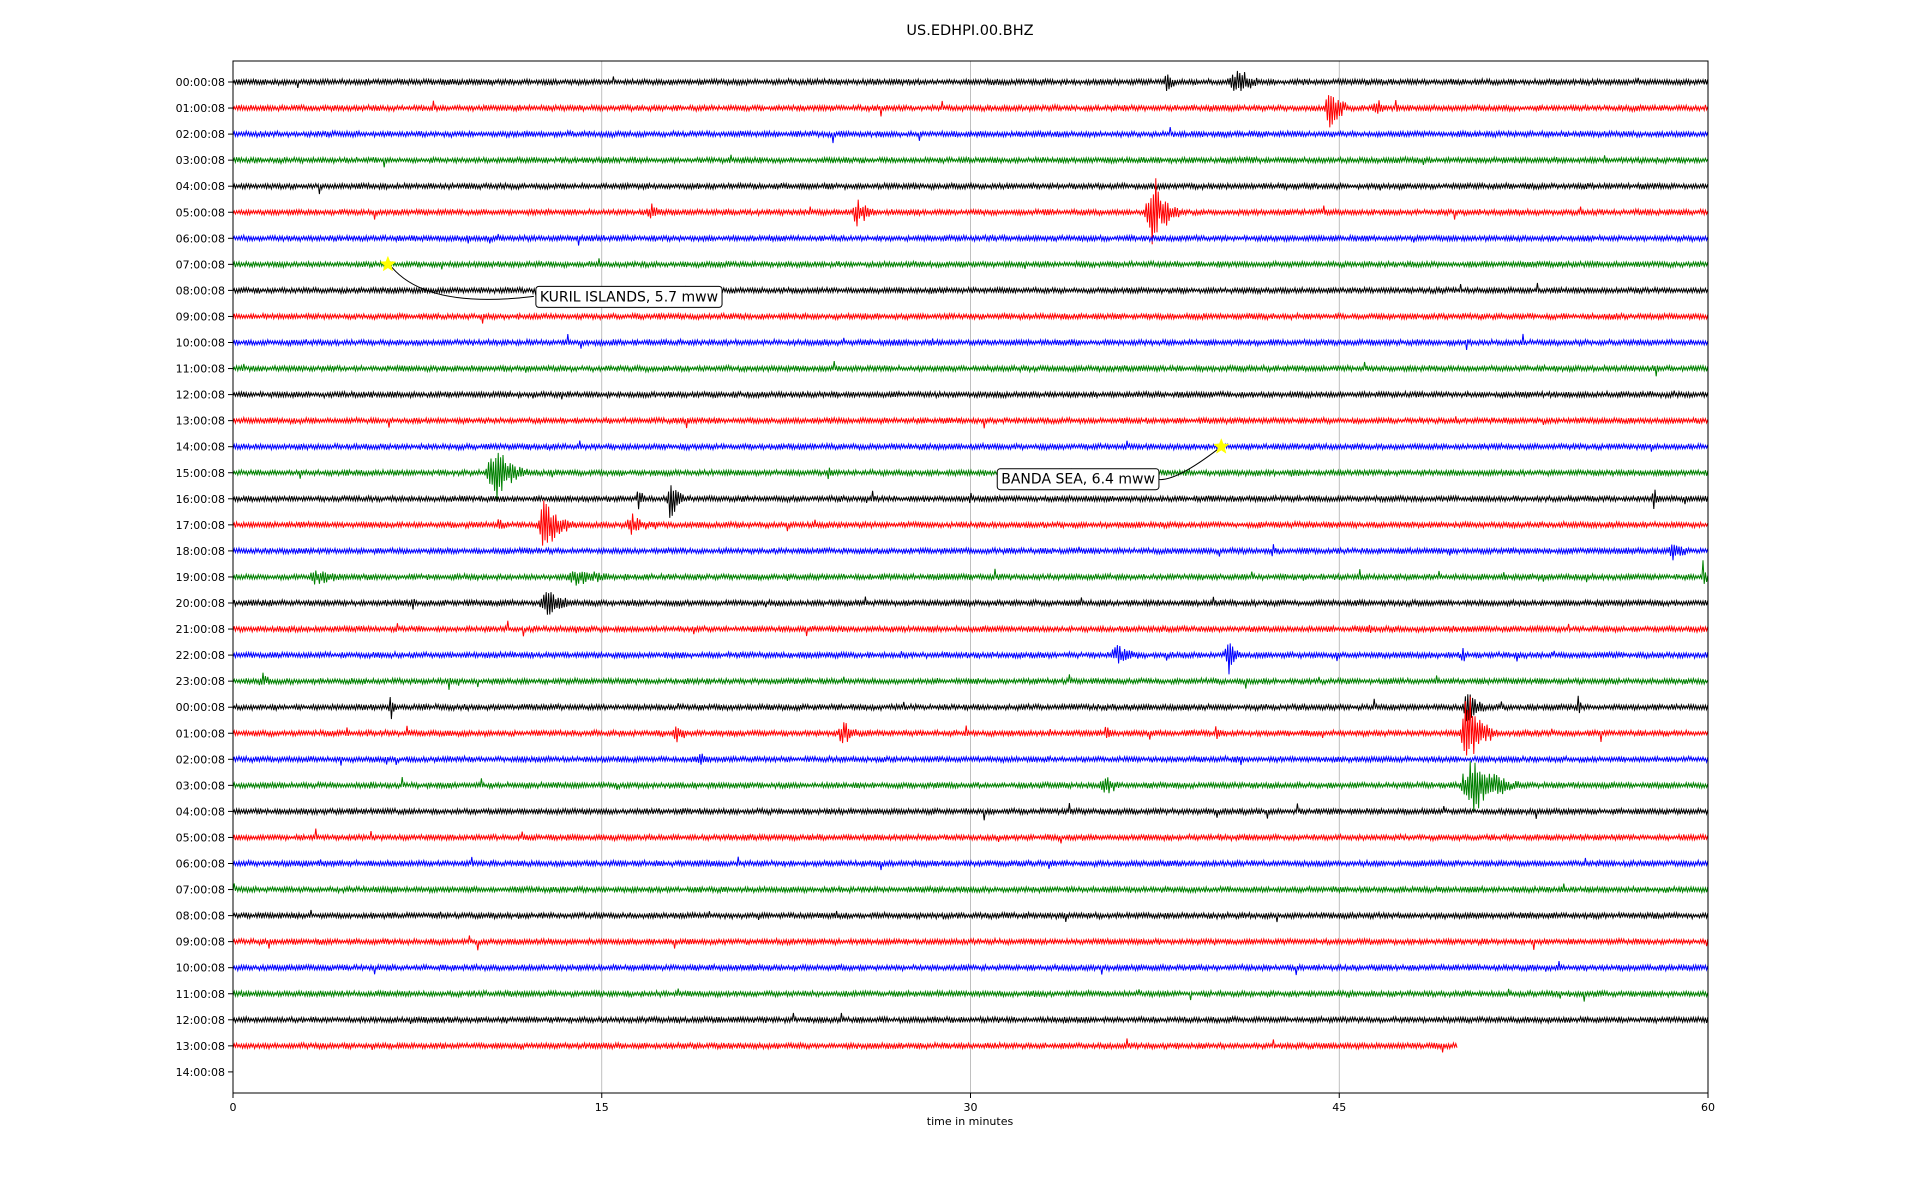 This screenshot has height=1200, width=1920. I want to click on x-tick-label: 45, so click(1339, 1107).